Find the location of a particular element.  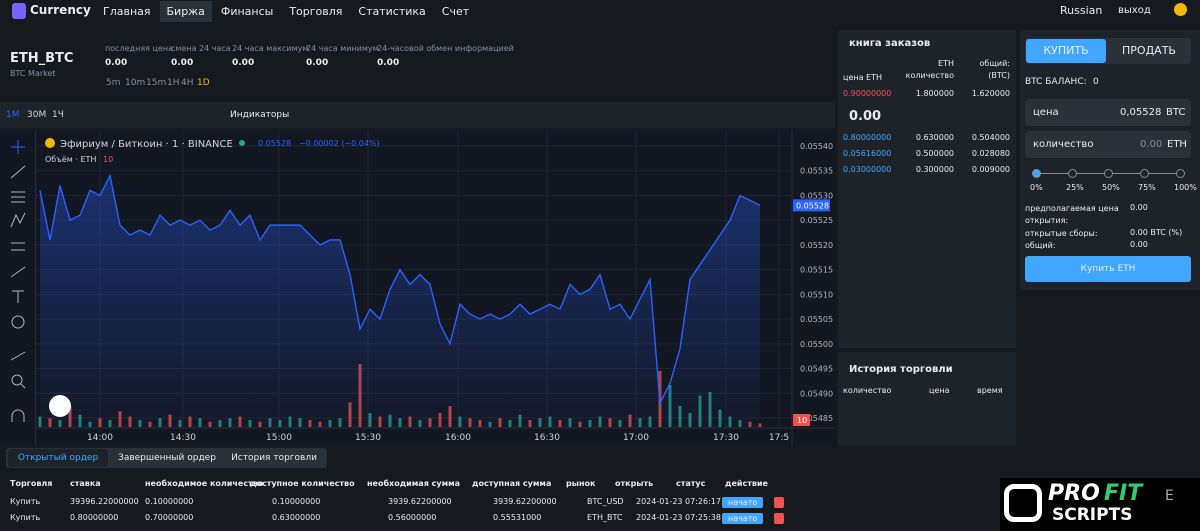

stat-label: 24 часа минимум is located at coordinates (342, 48).